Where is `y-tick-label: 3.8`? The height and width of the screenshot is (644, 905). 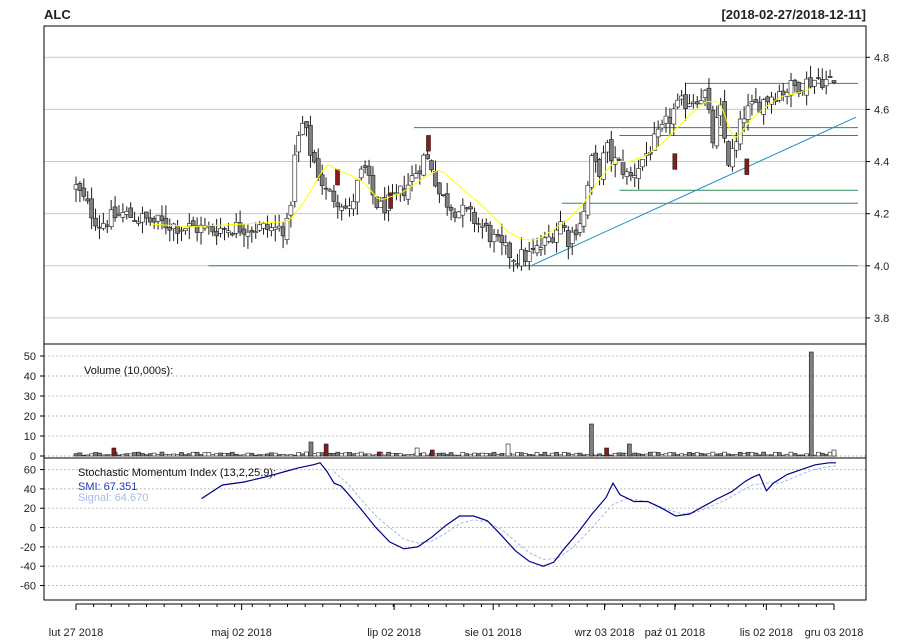
y-tick-label: 3.8 is located at coordinates (881, 319).